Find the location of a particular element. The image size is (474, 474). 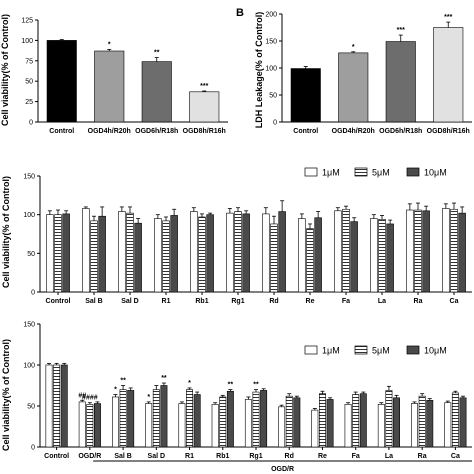

panel-c-legend-label: 5μM is located at coordinates (381, 173).